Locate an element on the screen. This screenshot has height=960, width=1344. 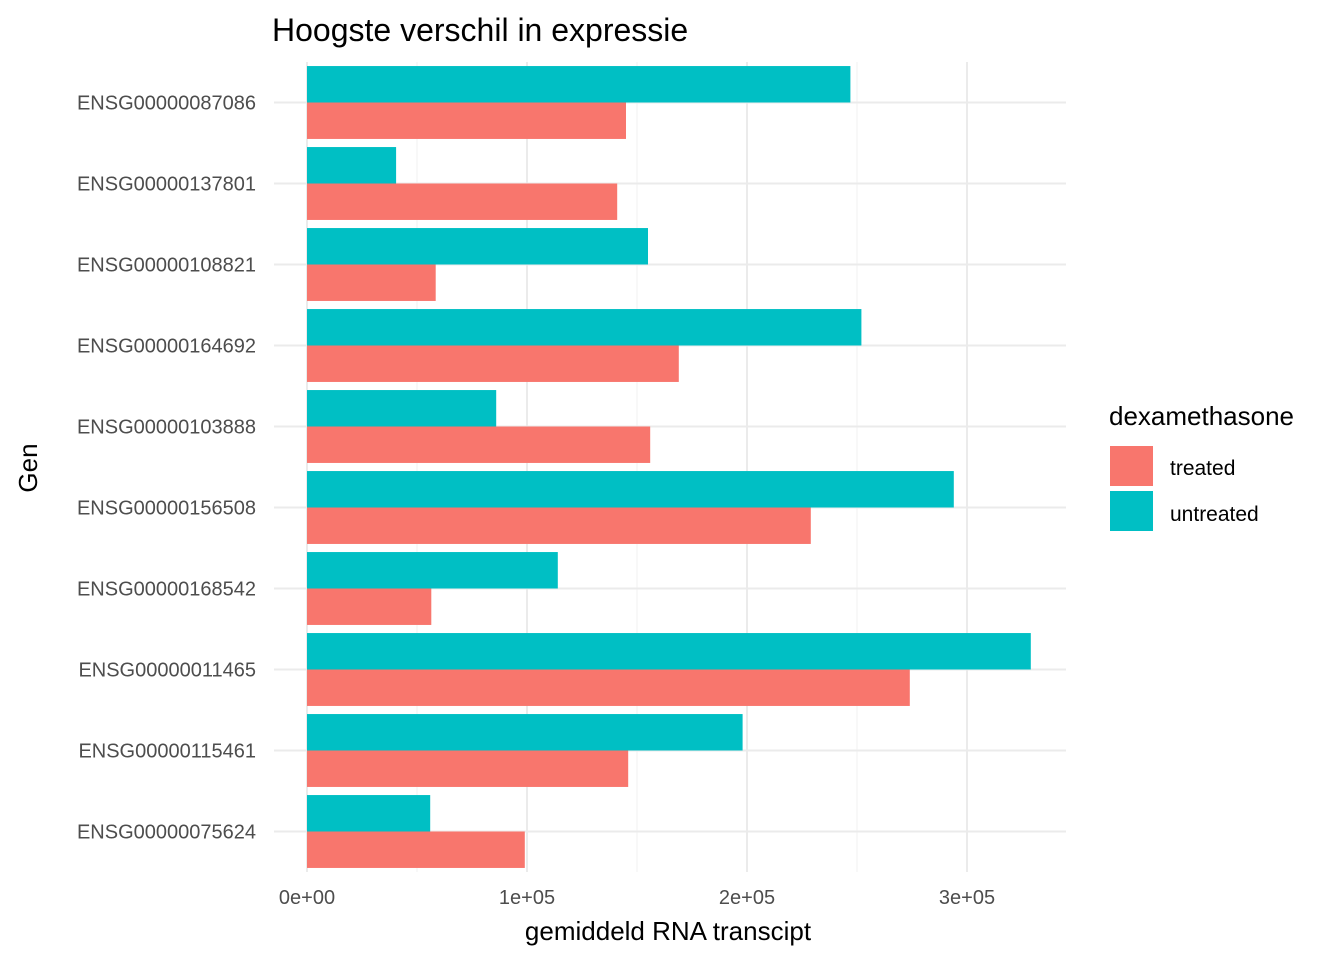
x-axis-title: gemiddeld RNA transcipt is located at coordinates (668, 931).